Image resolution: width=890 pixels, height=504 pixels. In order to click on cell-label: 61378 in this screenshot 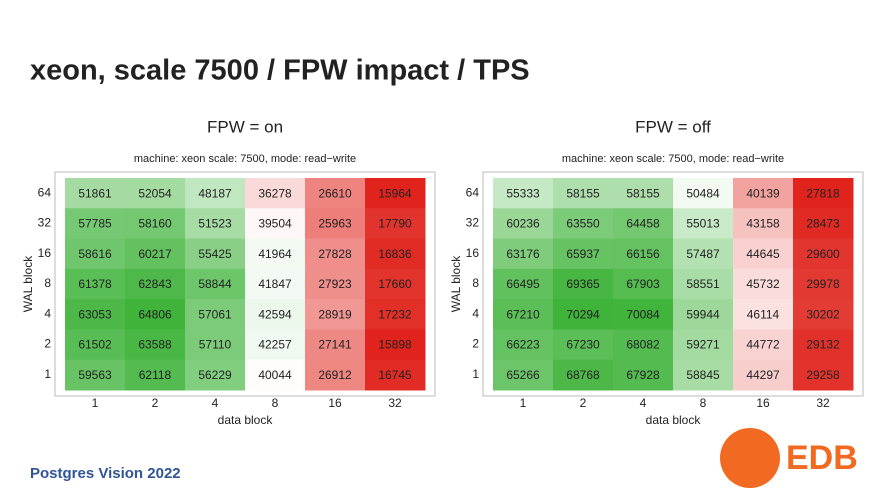, I will do `click(95, 284)`.